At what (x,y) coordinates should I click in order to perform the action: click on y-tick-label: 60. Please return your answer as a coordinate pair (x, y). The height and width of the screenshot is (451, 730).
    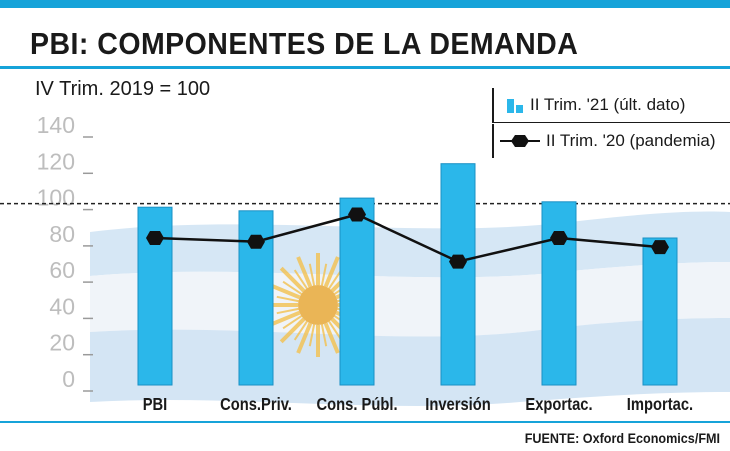
    Looking at the image, I should click on (62, 270).